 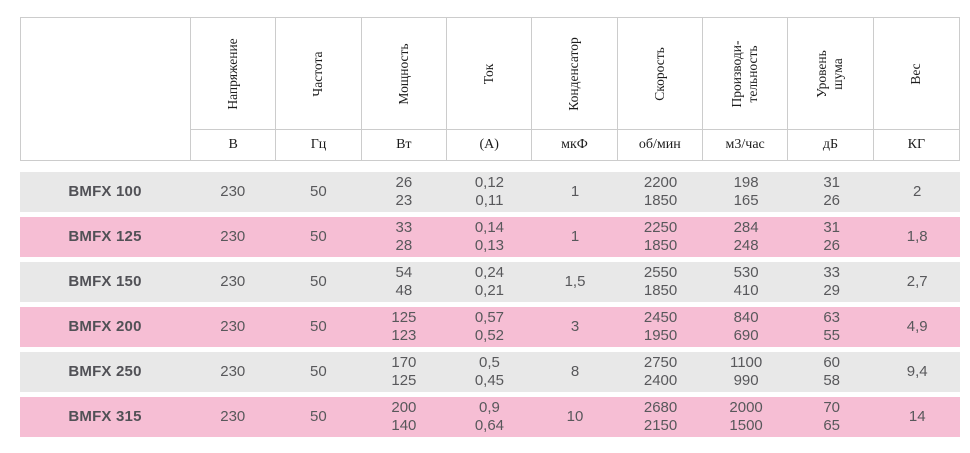 I want to click on column-label: Частота, so click(x=318, y=73).